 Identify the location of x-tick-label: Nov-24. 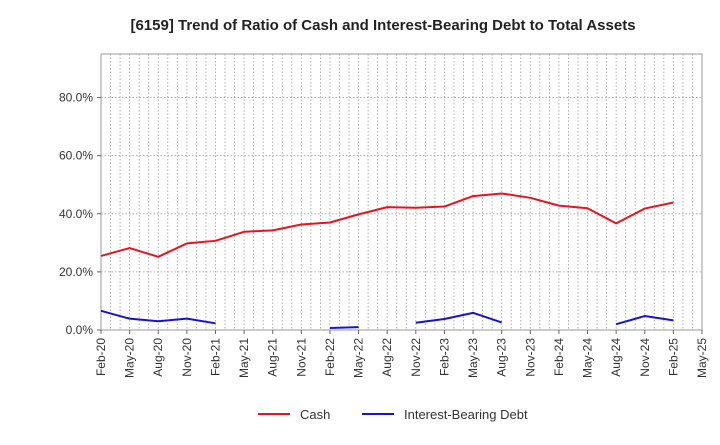
(645, 357).